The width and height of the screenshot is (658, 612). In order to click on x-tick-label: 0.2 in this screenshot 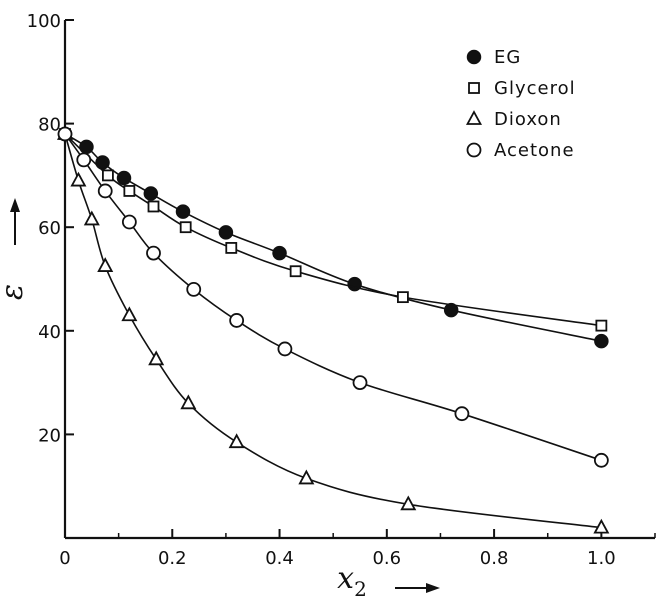, I will do `click(172, 558)`.